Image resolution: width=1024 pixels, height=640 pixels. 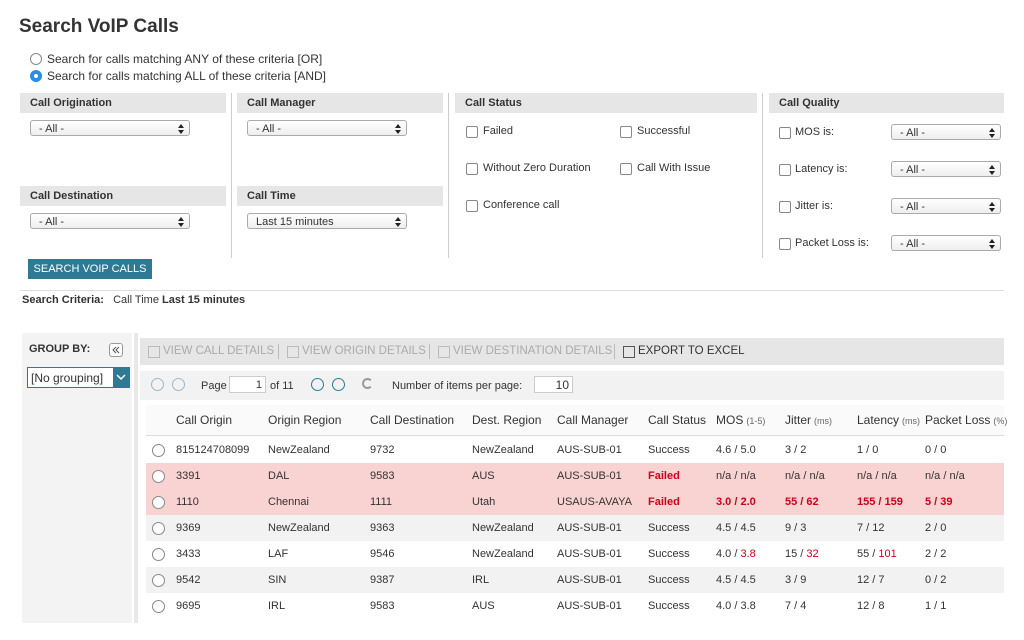 I want to click on group-by-select: [No grouping], so click(x=78, y=377).